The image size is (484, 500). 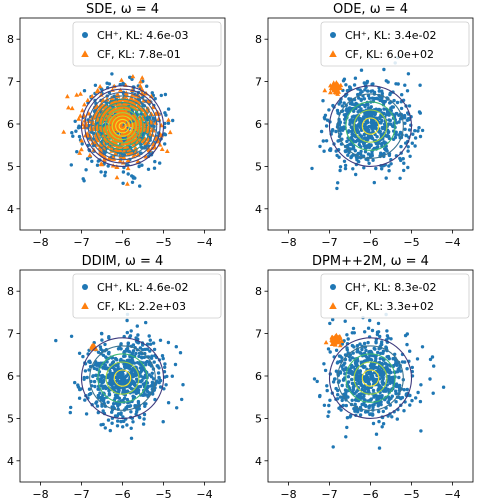 I want to click on y-tick-label: 5, so click(x=258, y=166).